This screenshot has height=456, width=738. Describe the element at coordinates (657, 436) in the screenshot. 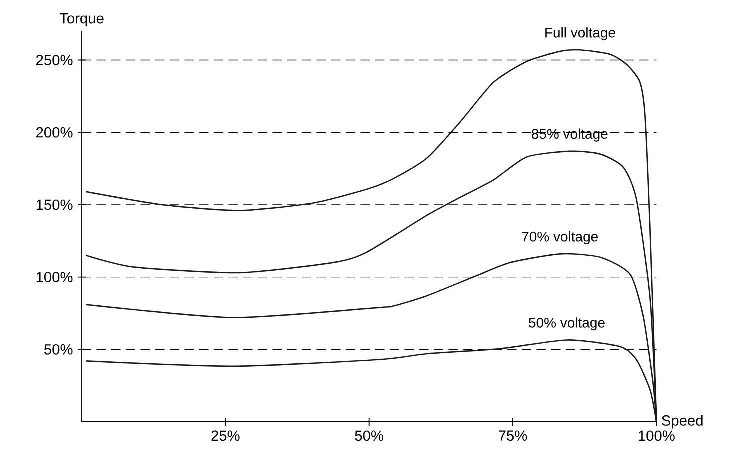

I see `x-tick-label: 100%` at that location.